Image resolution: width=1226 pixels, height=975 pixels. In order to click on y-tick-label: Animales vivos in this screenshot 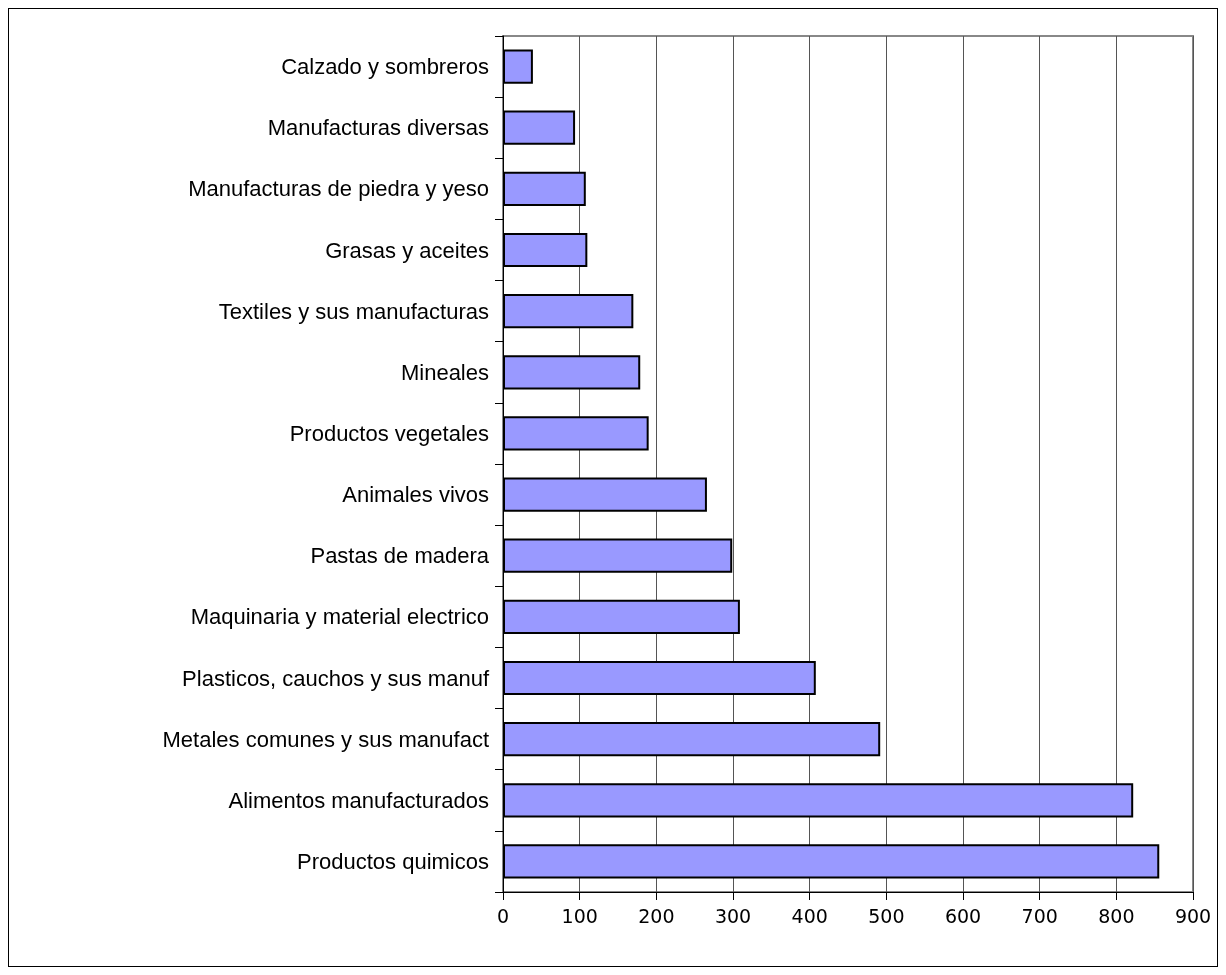, I will do `click(415, 495)`.